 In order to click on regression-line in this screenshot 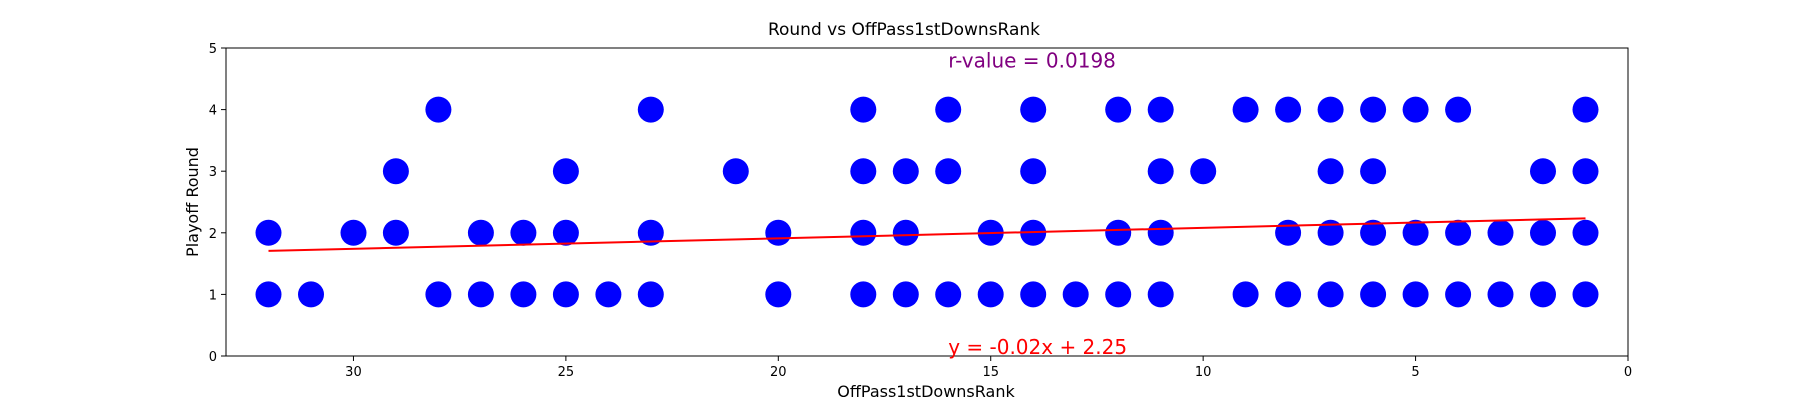, I will do `click(927, 234)`.